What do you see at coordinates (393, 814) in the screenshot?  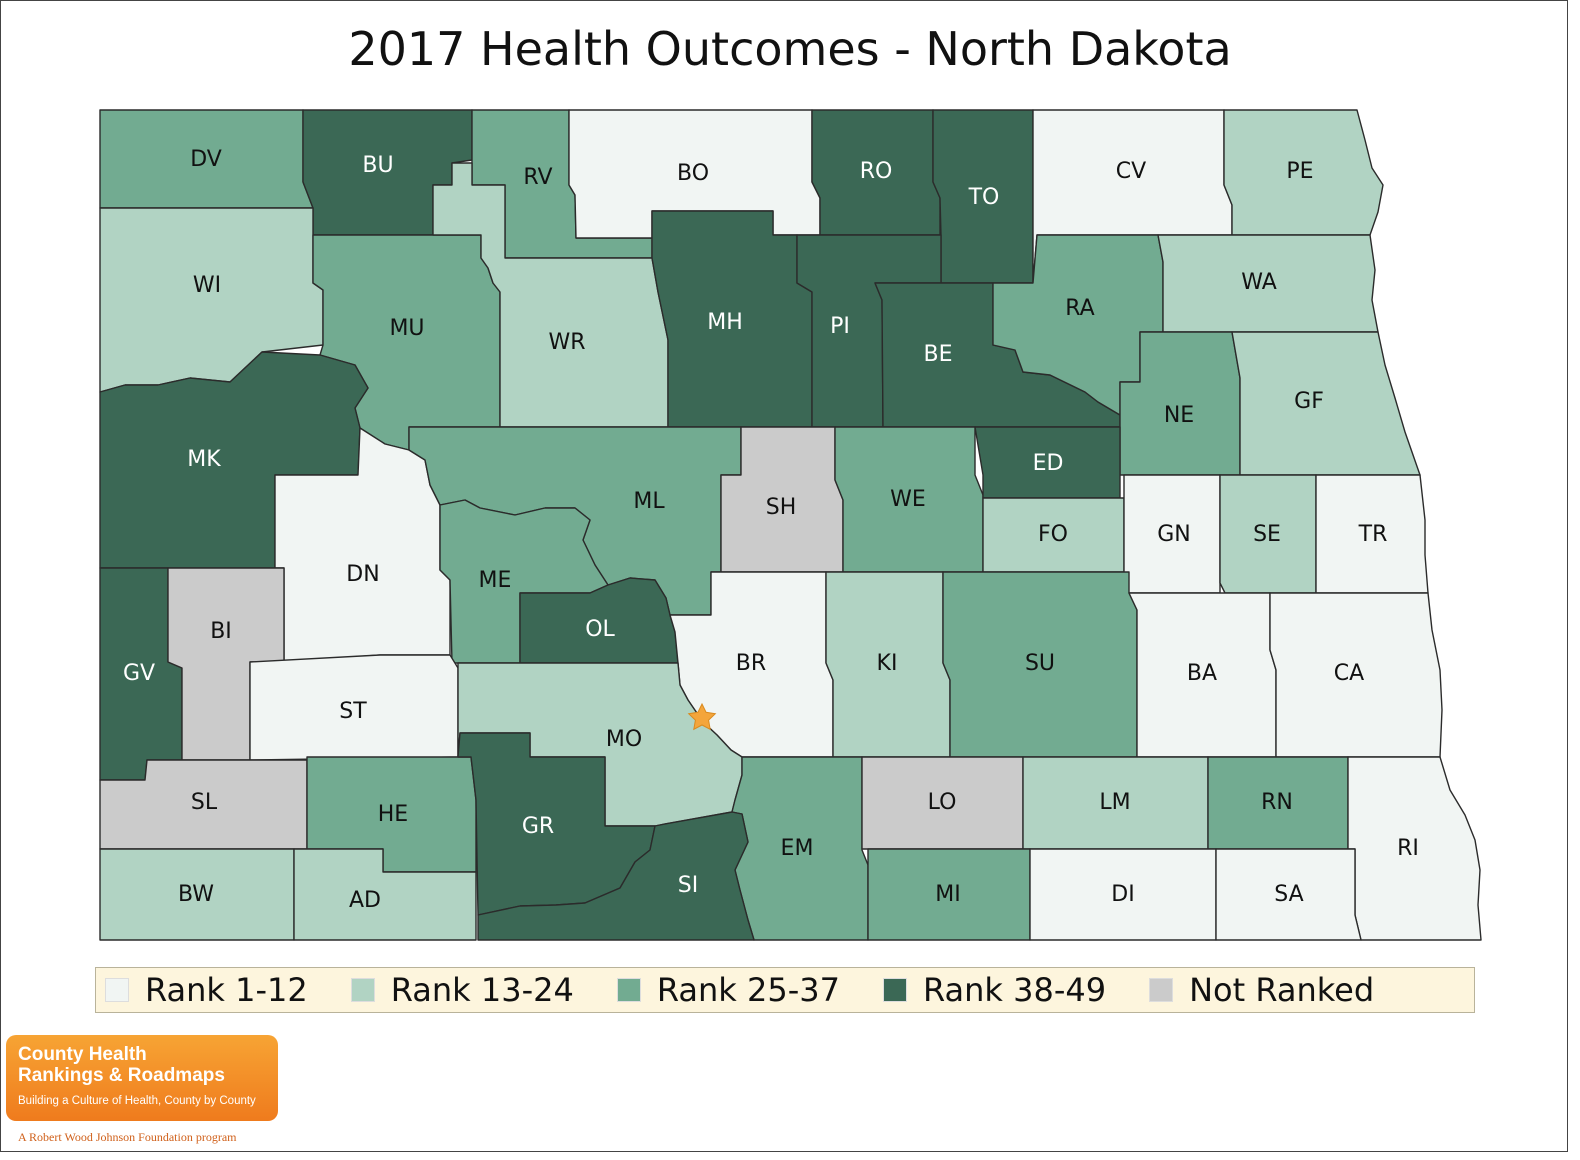 I see `county-label-he: HE` at bounding box center [393, 814].